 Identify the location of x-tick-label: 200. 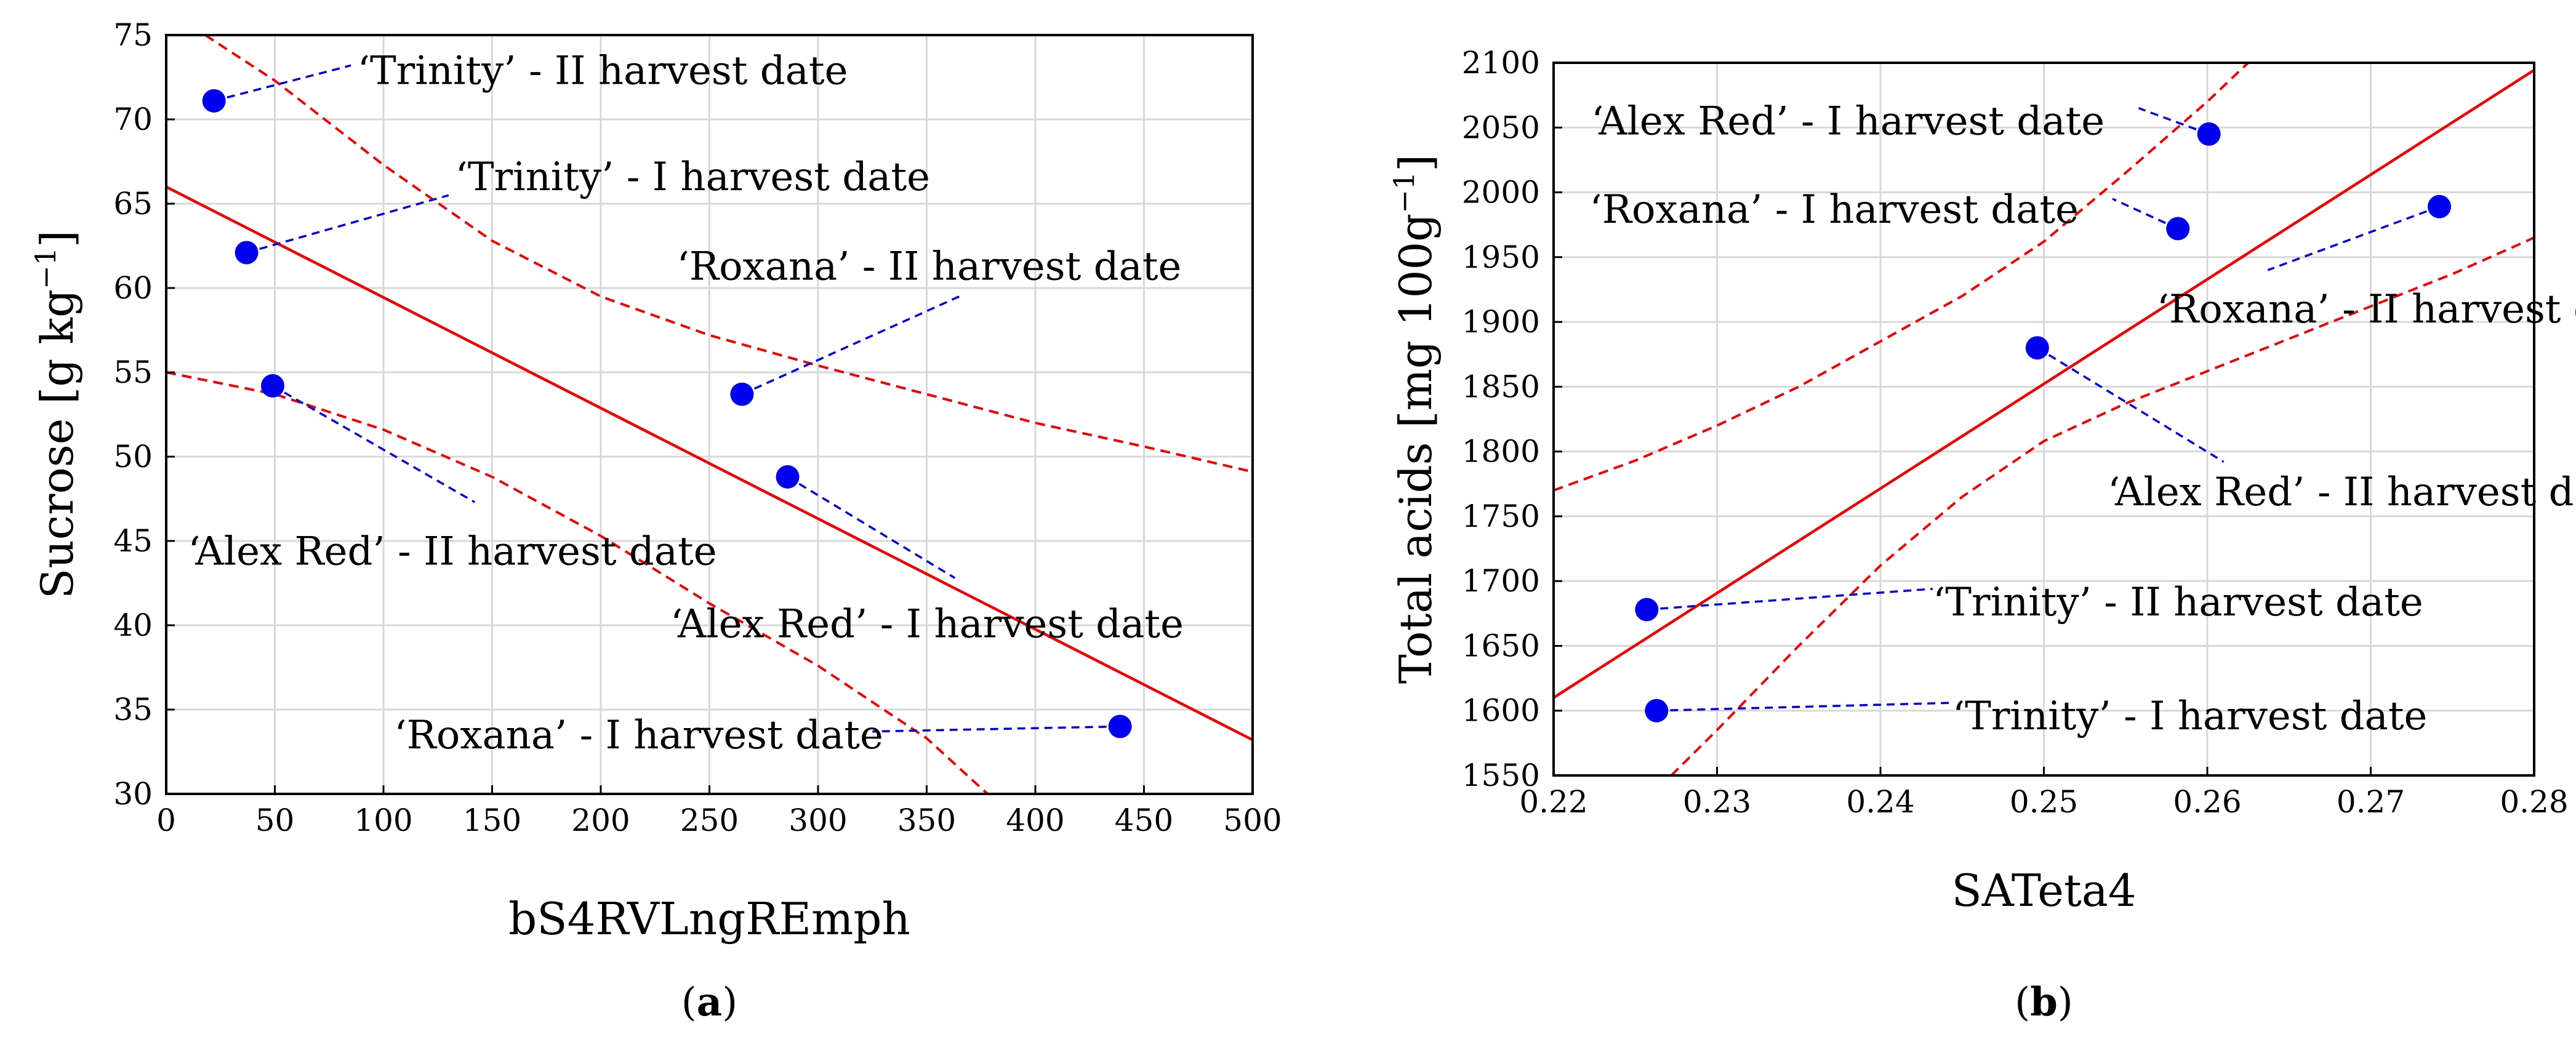
(600, 820).